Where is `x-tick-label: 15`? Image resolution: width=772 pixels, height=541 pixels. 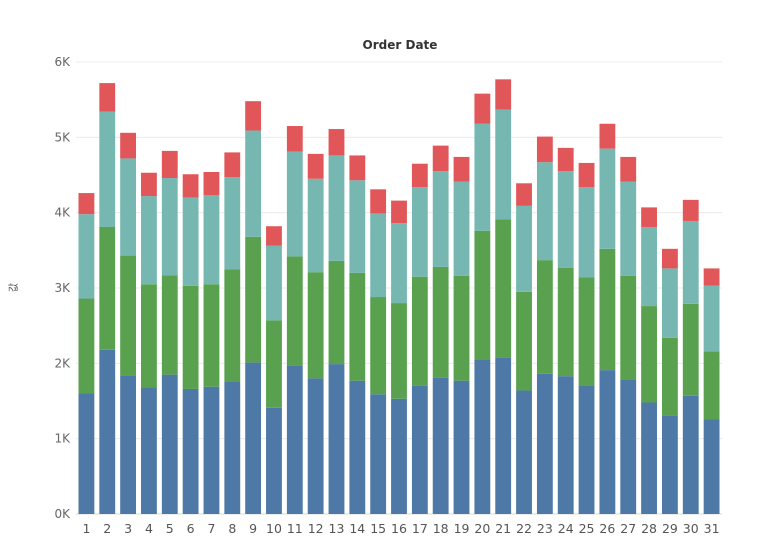
x-tick-label: 15 is located at coordinates (378, 528).